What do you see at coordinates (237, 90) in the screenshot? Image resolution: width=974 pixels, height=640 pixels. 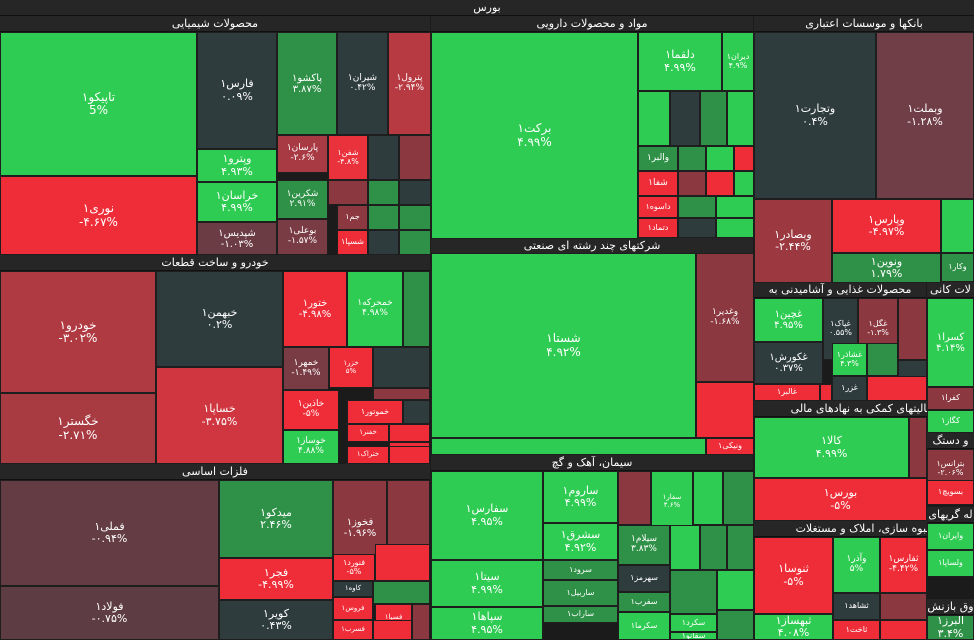 I see `stock-tile: فارس۱ ۰.۰۹%` at bounding box center [237, 90].